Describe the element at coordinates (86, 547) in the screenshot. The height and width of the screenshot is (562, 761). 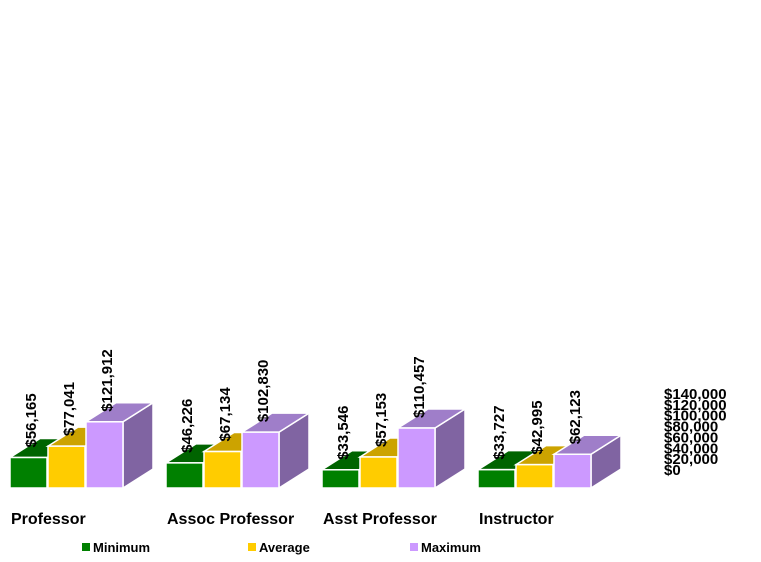
I see `legend-swatch-minimum` at that location.